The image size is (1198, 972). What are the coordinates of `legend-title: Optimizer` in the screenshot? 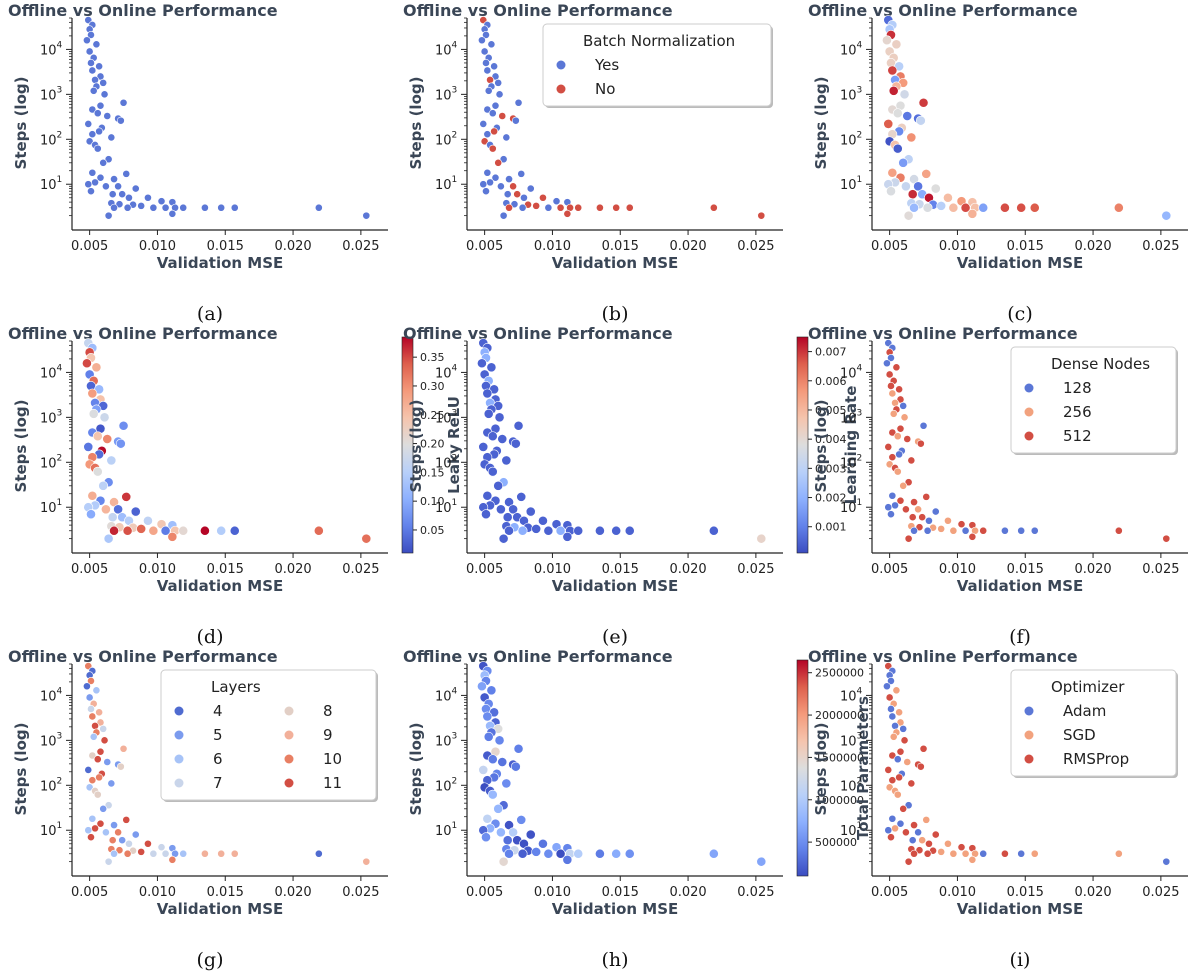 It's located at (1088, 687).